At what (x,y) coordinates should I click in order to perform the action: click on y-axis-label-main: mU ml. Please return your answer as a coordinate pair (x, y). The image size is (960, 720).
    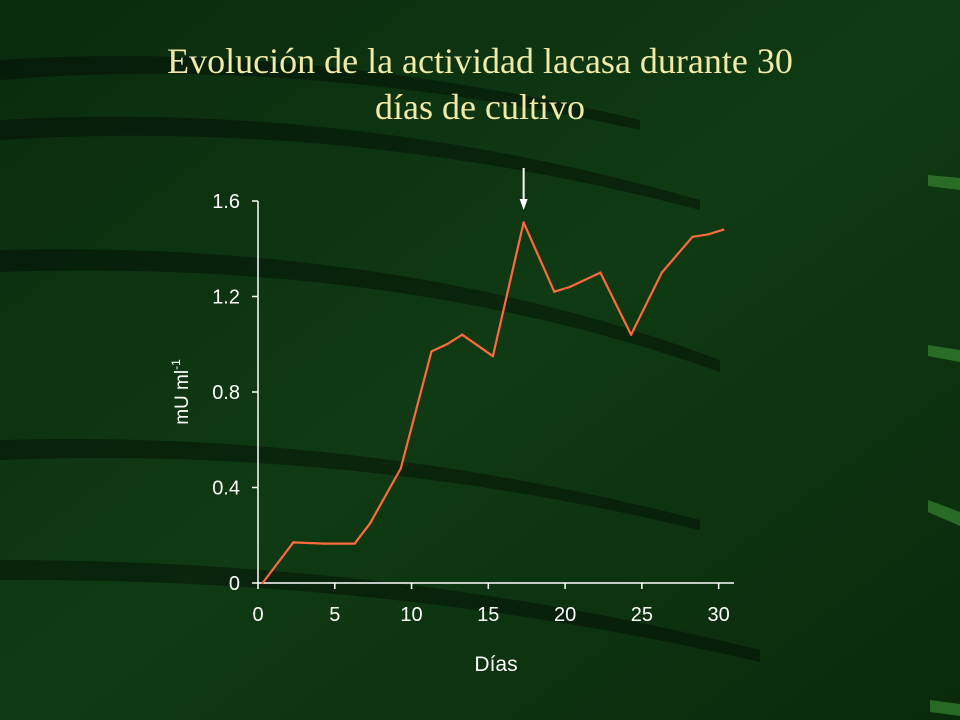
    Looking at the image, I should click on (182, 397).